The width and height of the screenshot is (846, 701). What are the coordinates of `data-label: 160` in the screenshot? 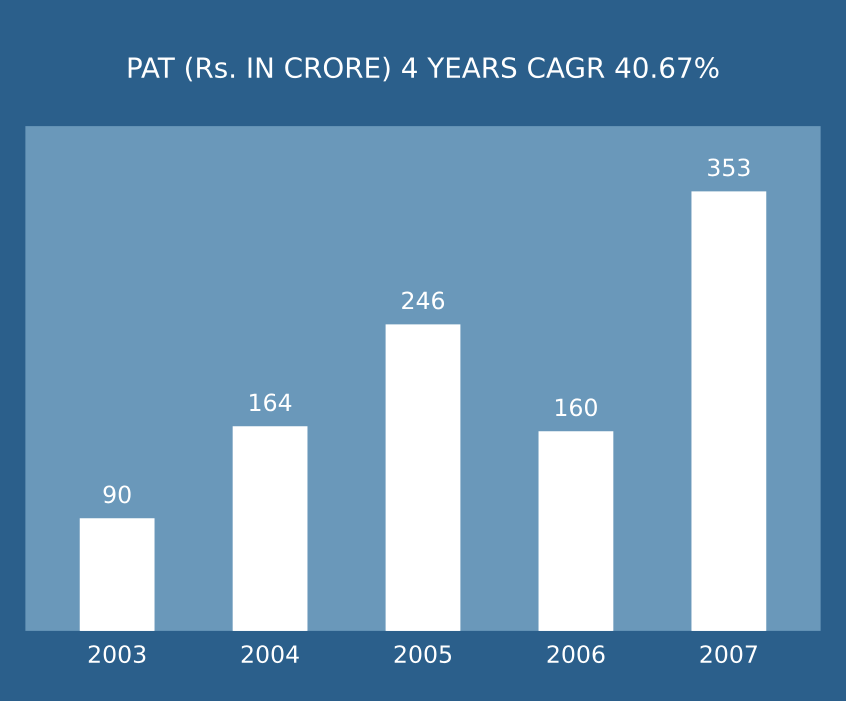 It's located at (576, 407).